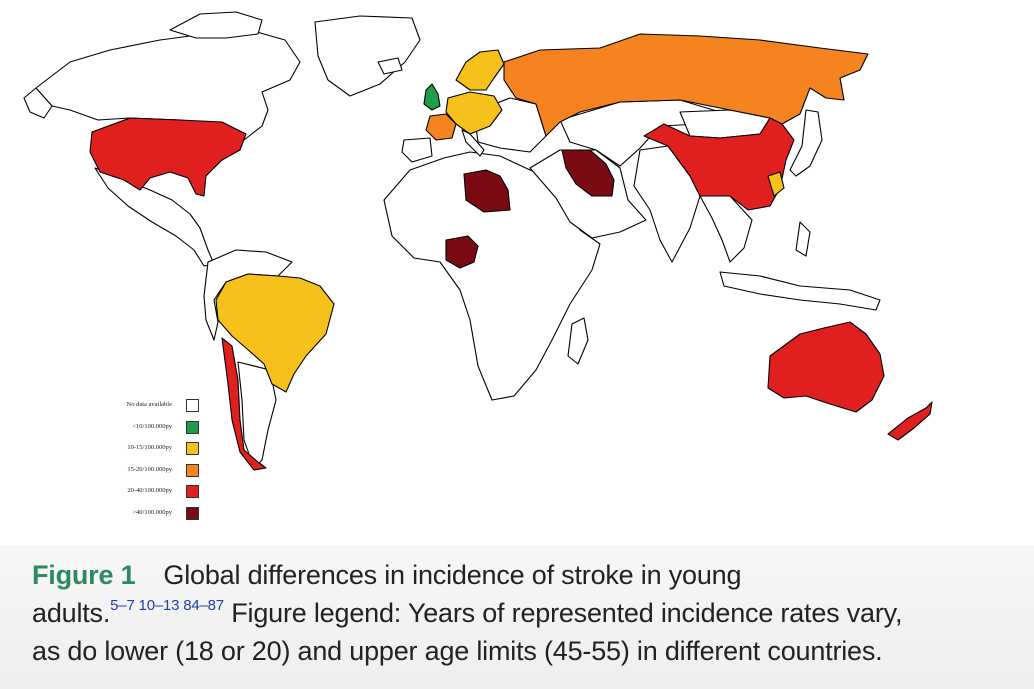 This screenshot has height=689, width=1034. I want to click on country-nigeria, so click(462, 252).